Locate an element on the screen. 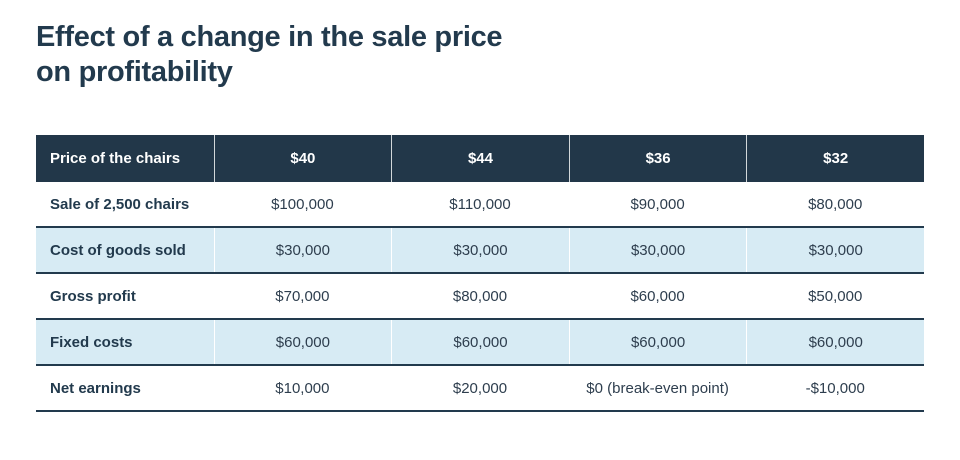 The height and width of the screenshot is (460, 960). column-header: $32 is located at coordinates (835, 158).